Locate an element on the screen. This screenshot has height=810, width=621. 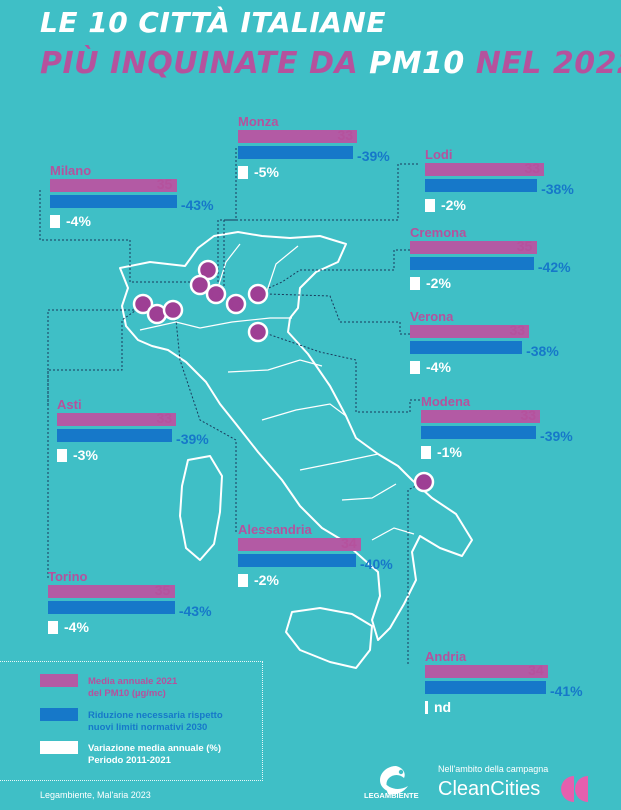
pm10-bar-torino is located at coordinates (111, 591).